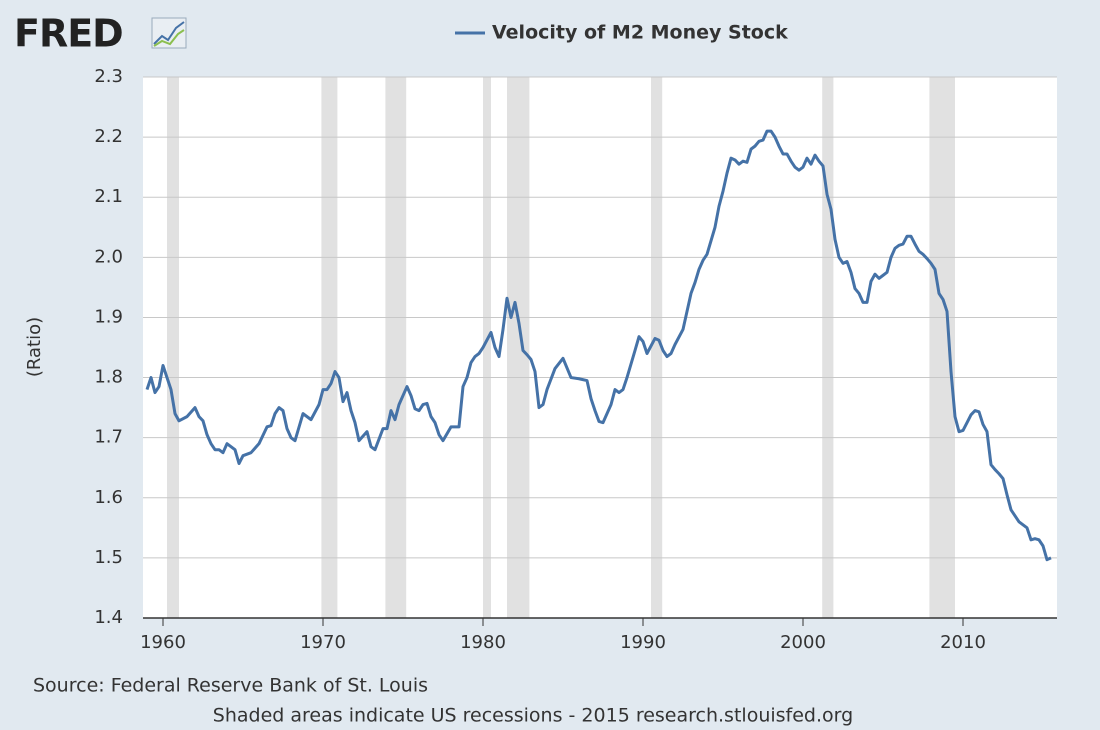  Describe the element at coordinates (169, 33) in the screenshot. I see `logo-icon` at that location.